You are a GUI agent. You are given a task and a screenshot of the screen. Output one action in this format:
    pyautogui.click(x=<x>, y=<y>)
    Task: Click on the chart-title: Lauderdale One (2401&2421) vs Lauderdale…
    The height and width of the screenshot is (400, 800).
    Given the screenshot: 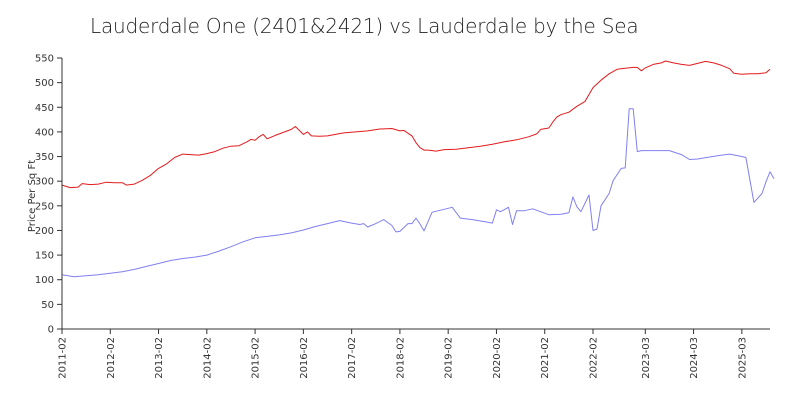 What is the action you would take?
    pyautogui.click(x=364, y=26)
    